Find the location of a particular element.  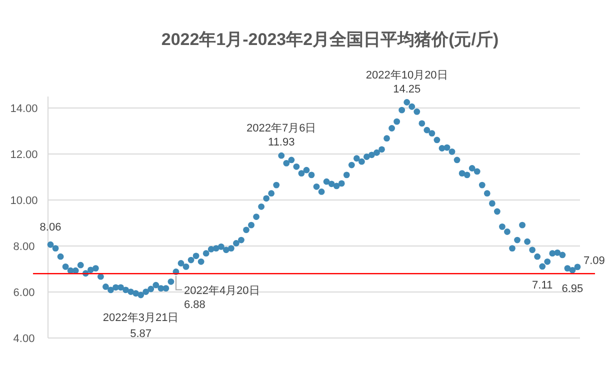

annotation: 2022年3月21日 is located at coordinates (140, 318).